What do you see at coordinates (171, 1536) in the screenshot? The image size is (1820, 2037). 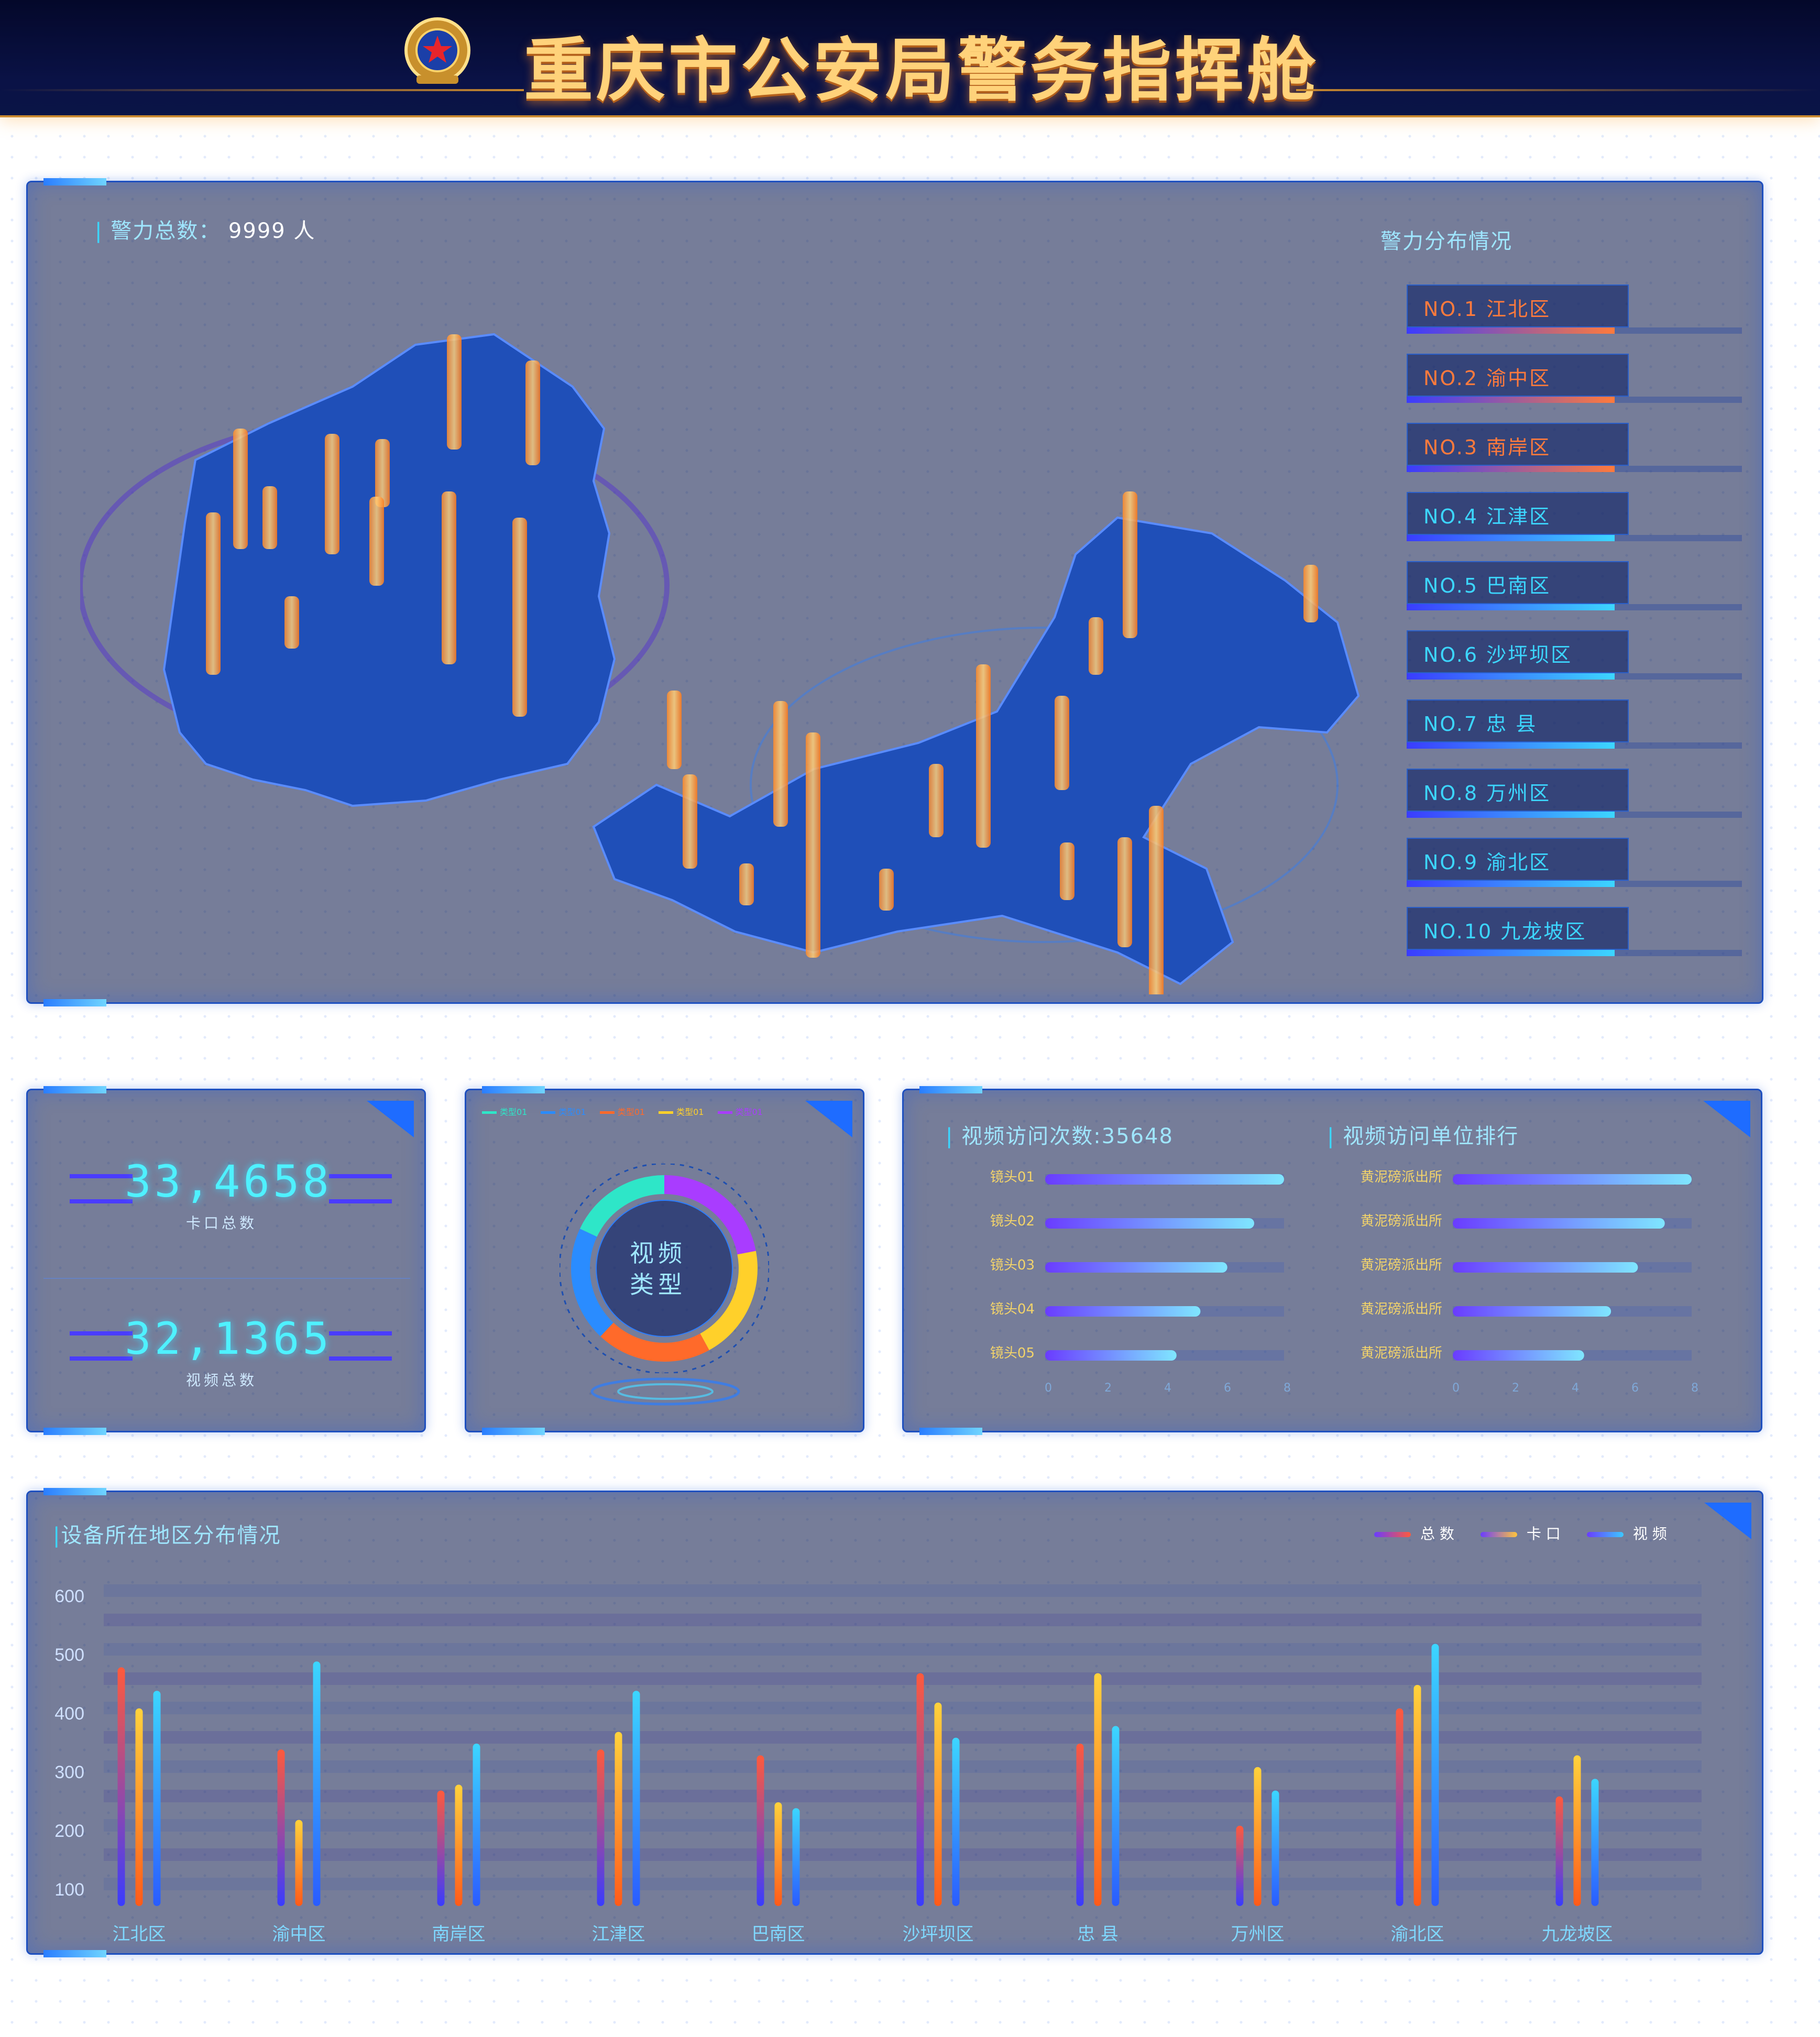 I see `district-title-text: 设备所在地区分布情况` at bounding box center [171, 1536].